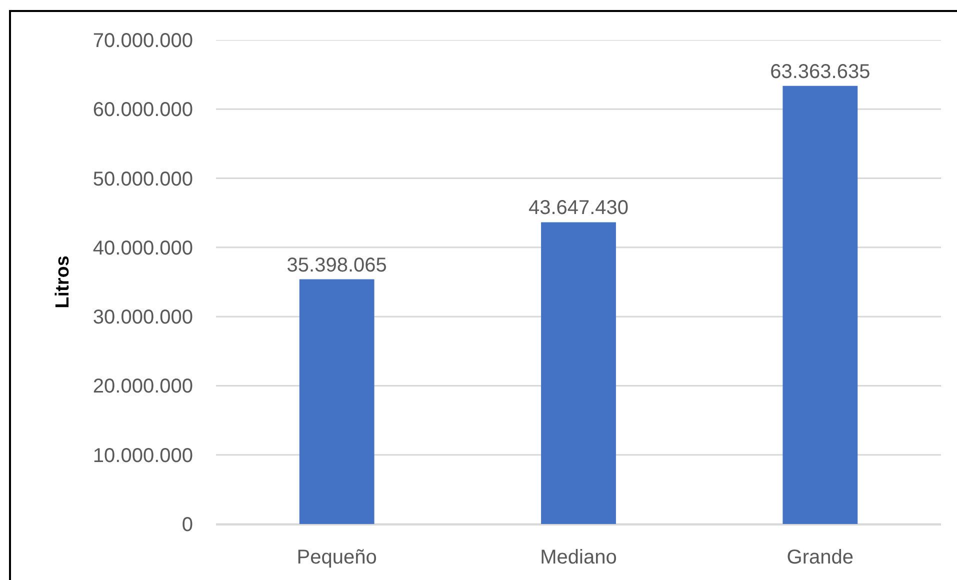  Describe the element at coordinates (142, 110) in the screenshot. I see `y-tick-label: 60.000.000` at that location.